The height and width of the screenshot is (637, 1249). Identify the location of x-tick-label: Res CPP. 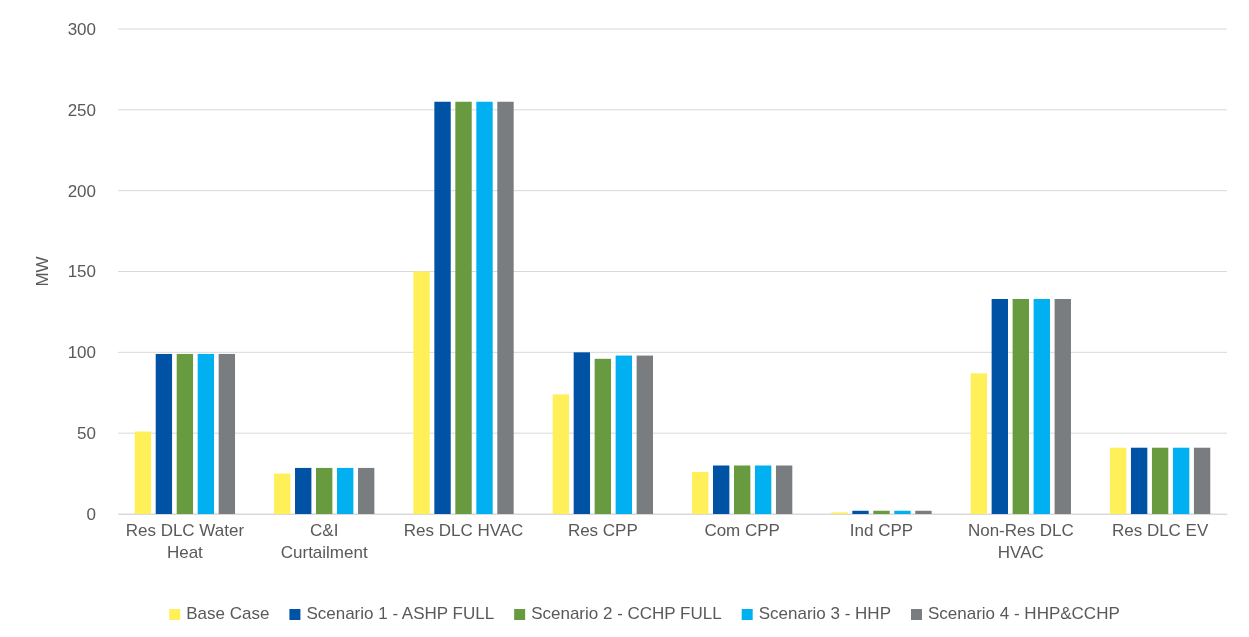
(602, 531).